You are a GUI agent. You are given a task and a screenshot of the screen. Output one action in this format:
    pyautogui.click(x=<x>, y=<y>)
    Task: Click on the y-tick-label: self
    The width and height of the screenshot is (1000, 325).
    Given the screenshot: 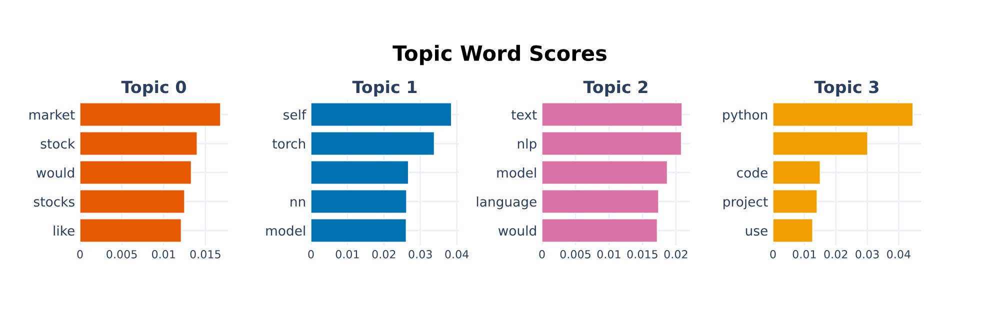 What is the action you would take?
    pyautogui.click(x=295, y=114)
    